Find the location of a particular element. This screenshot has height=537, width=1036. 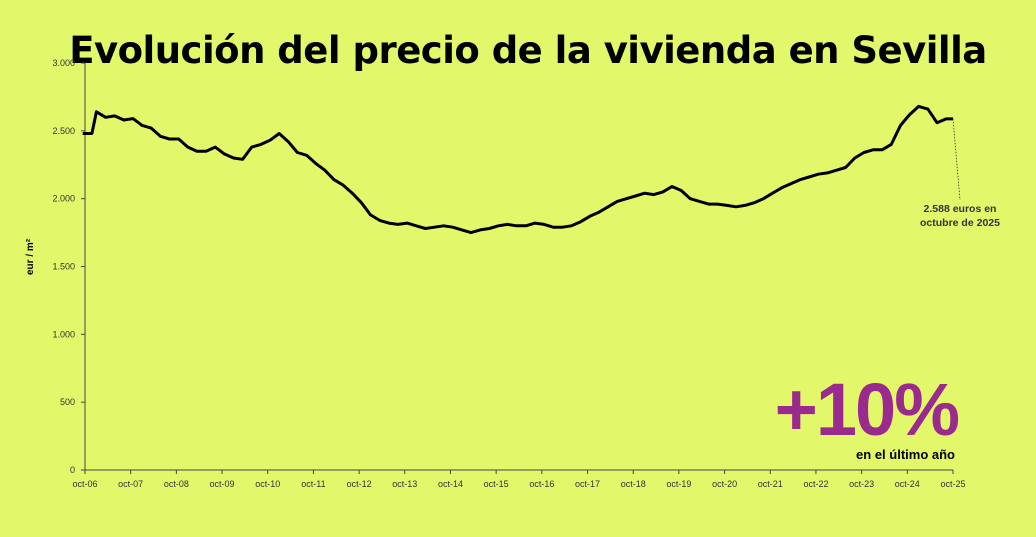

x-tick-label: oct-21 is located at coordinates (770, 484).